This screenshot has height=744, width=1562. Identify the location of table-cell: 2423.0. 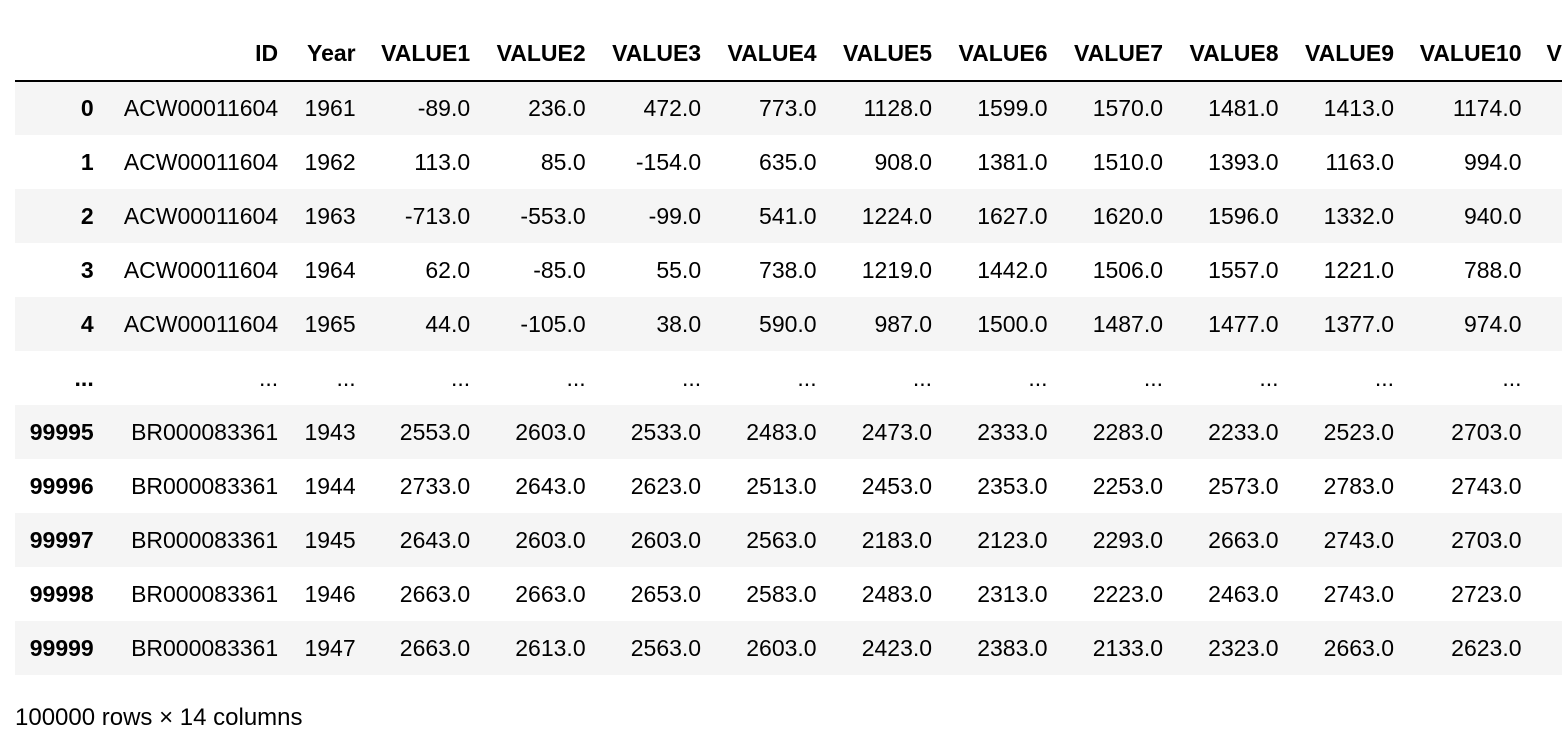
(897, 647).